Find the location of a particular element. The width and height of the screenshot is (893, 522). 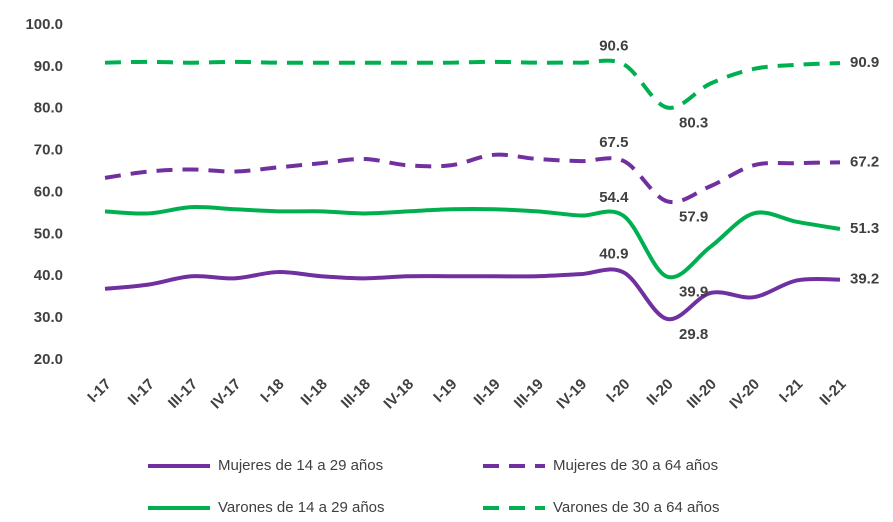

x-tick-label: I-19 is located at coordinates (445, 391).